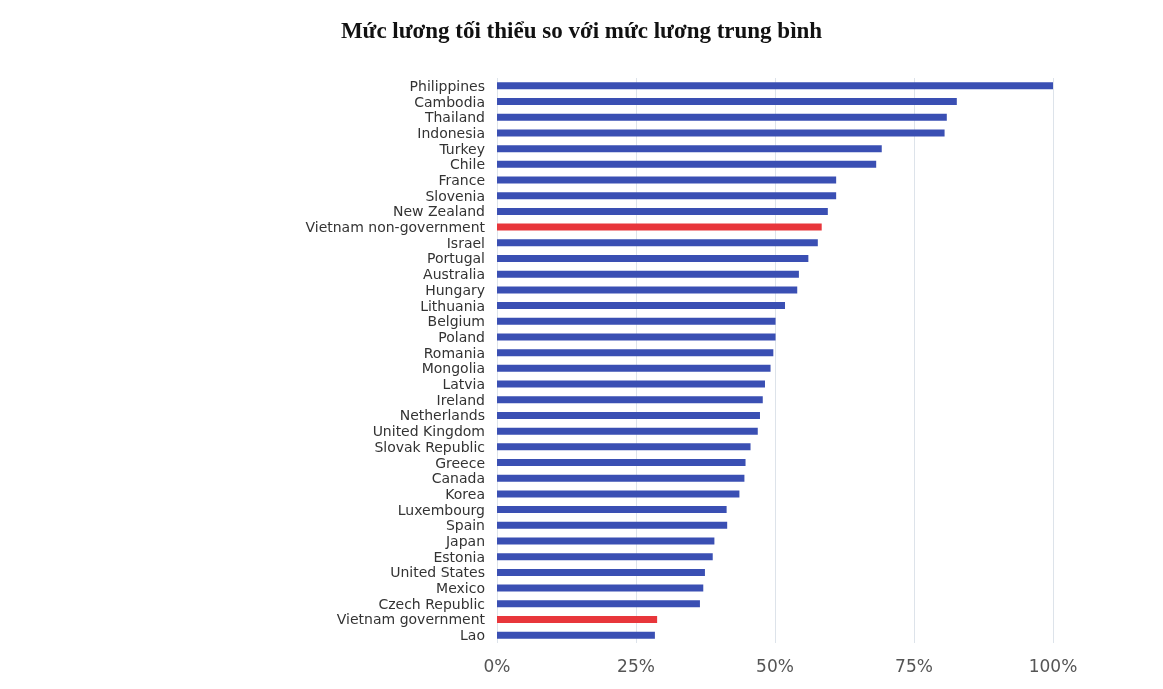  What do you see at coordinates (437, 572) in the screenshot?
I see `y-tick-label: United States` at bounding box center [437, 572].